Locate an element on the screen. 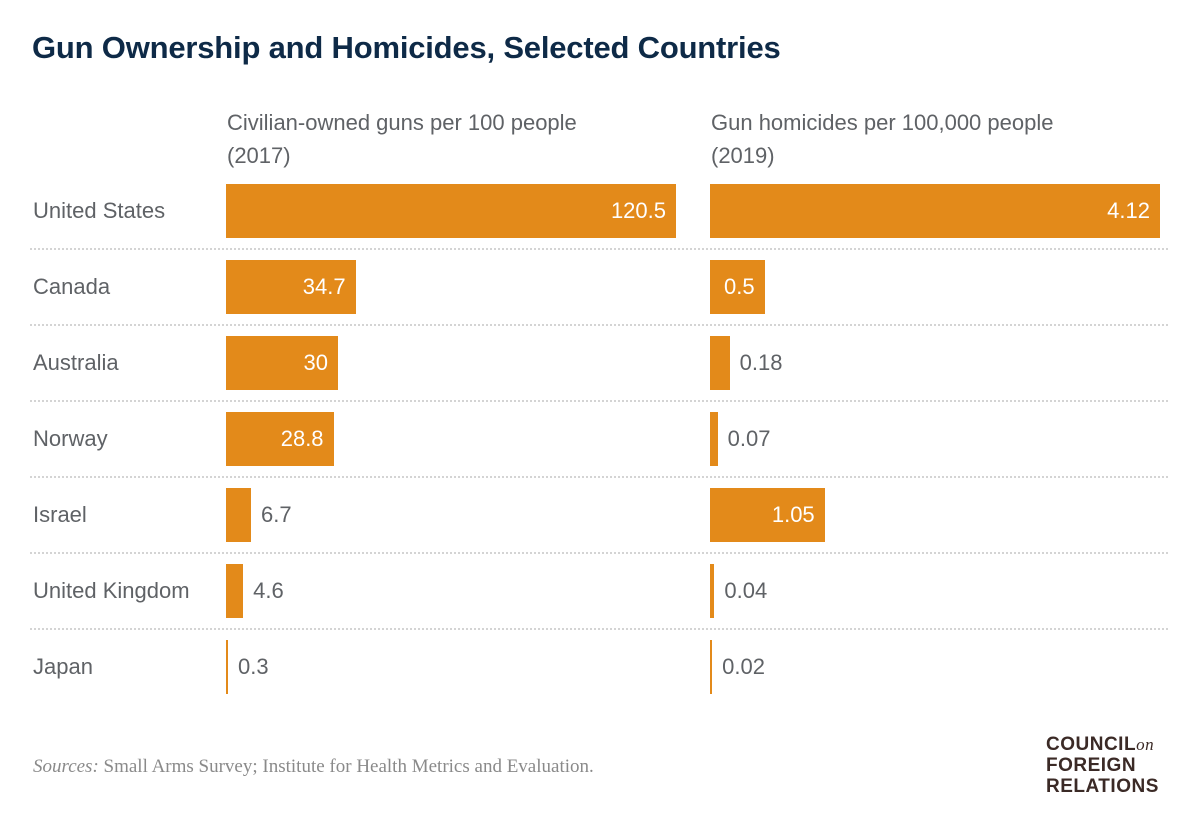 This screenshot has width=1200, height=828. country-label: United States is located at coordinates (99, 210).